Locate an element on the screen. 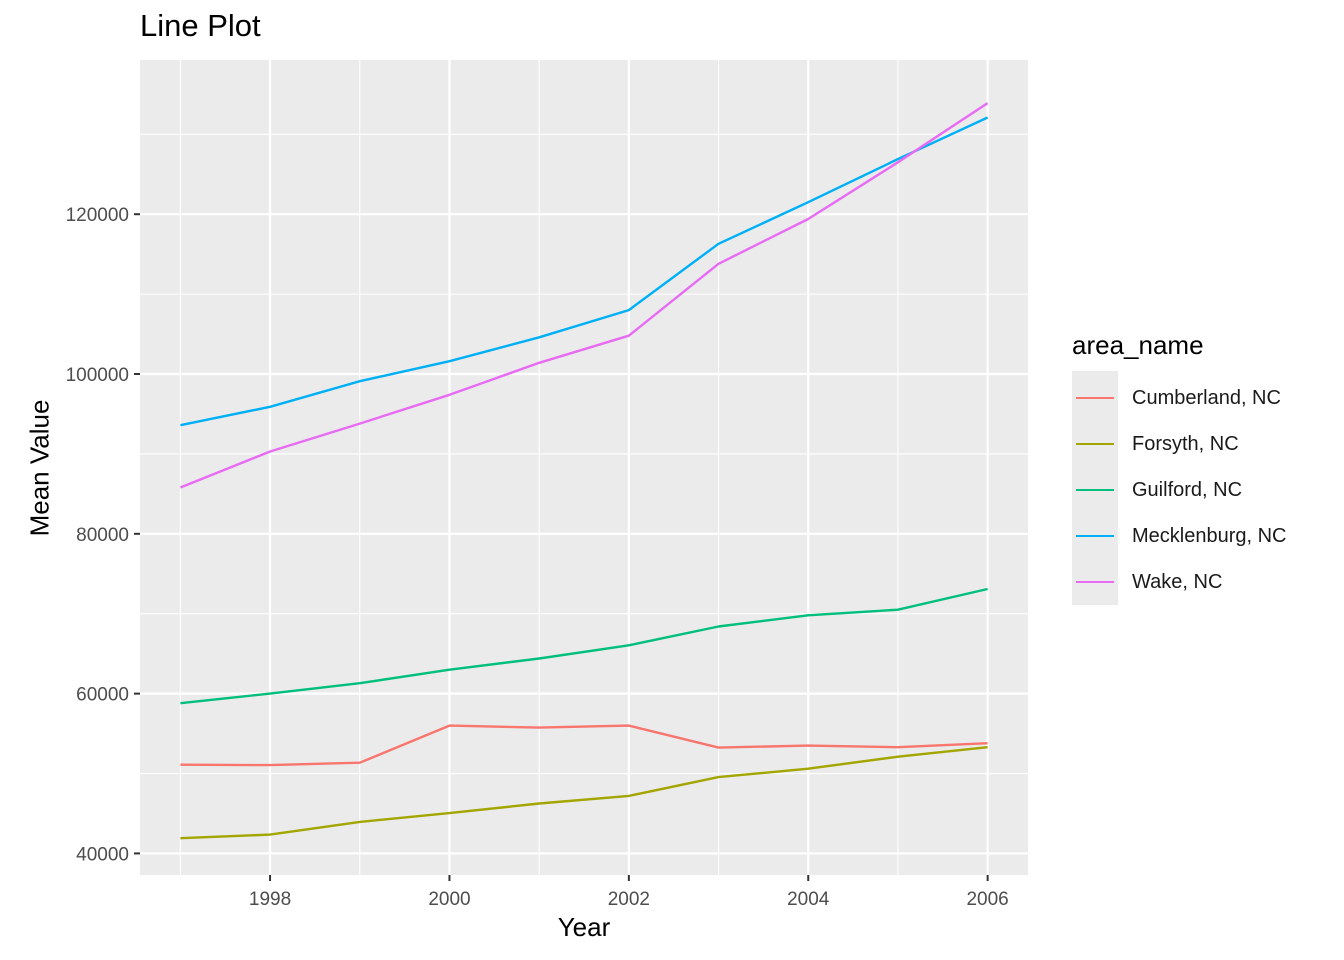 The width and height of the screenshot is (1344, 960). series-line-cumberland-nc is located at coordinates (584, 745).